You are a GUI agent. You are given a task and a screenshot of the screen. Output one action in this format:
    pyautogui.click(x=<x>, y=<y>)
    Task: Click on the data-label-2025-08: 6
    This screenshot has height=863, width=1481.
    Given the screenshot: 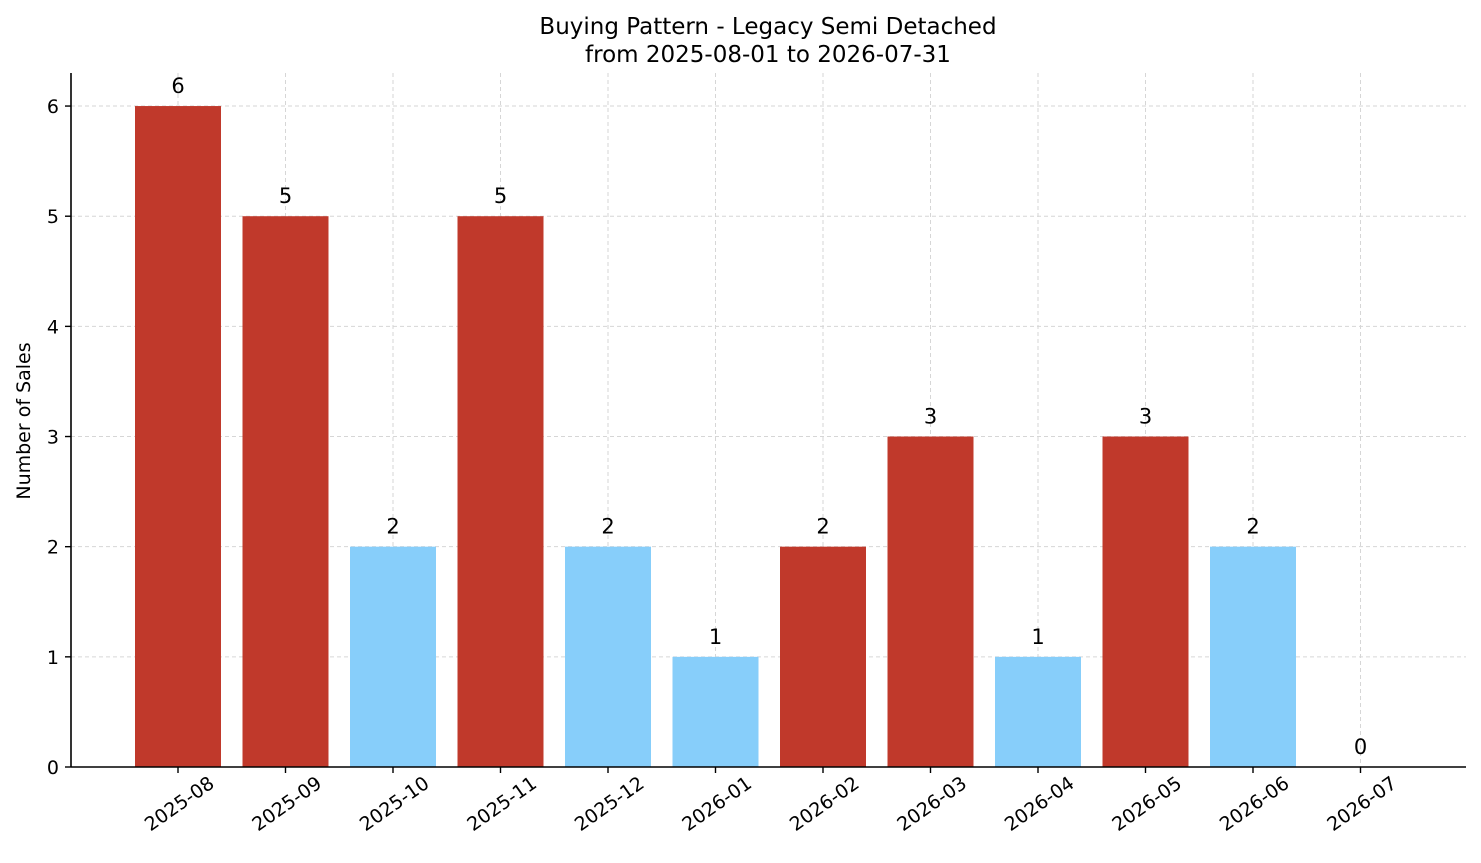 What is the action you would take?
    pyautogui.click(x=177, y=86)
    